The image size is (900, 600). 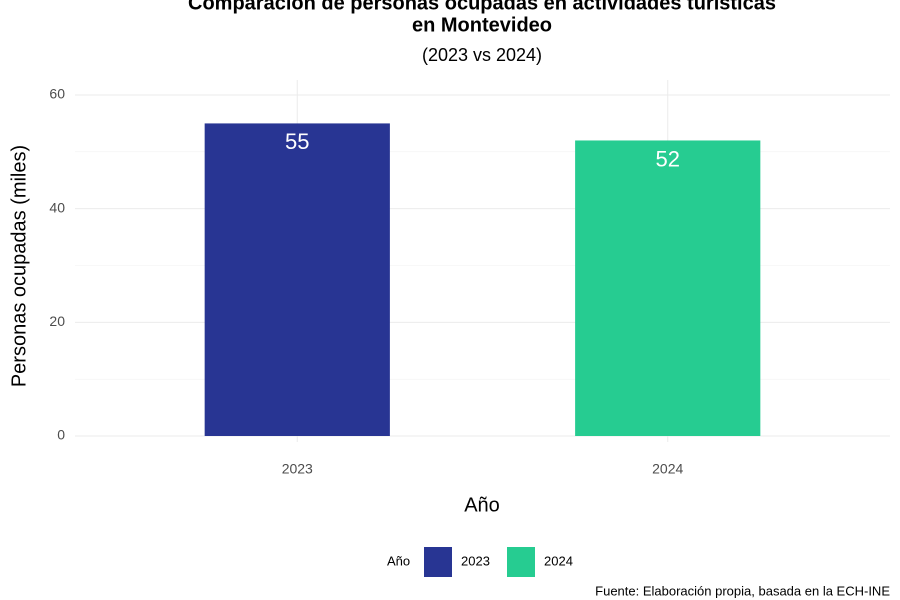 I want to click on x-tick-label: 2024, so click(x=667, y=469).